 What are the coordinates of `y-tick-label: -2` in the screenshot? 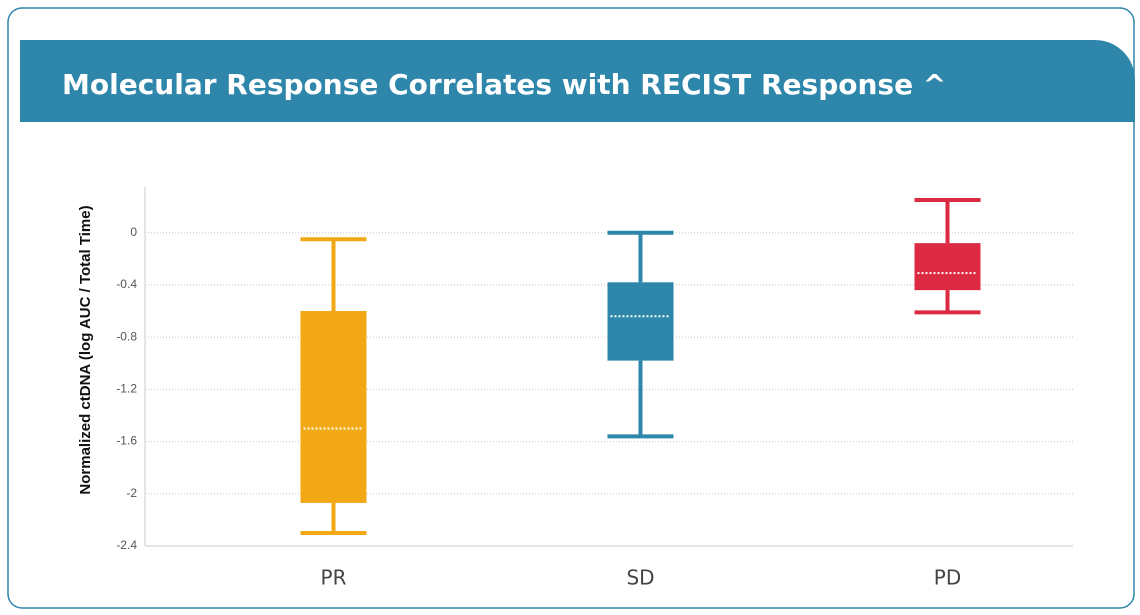 It's located at (131, 493).